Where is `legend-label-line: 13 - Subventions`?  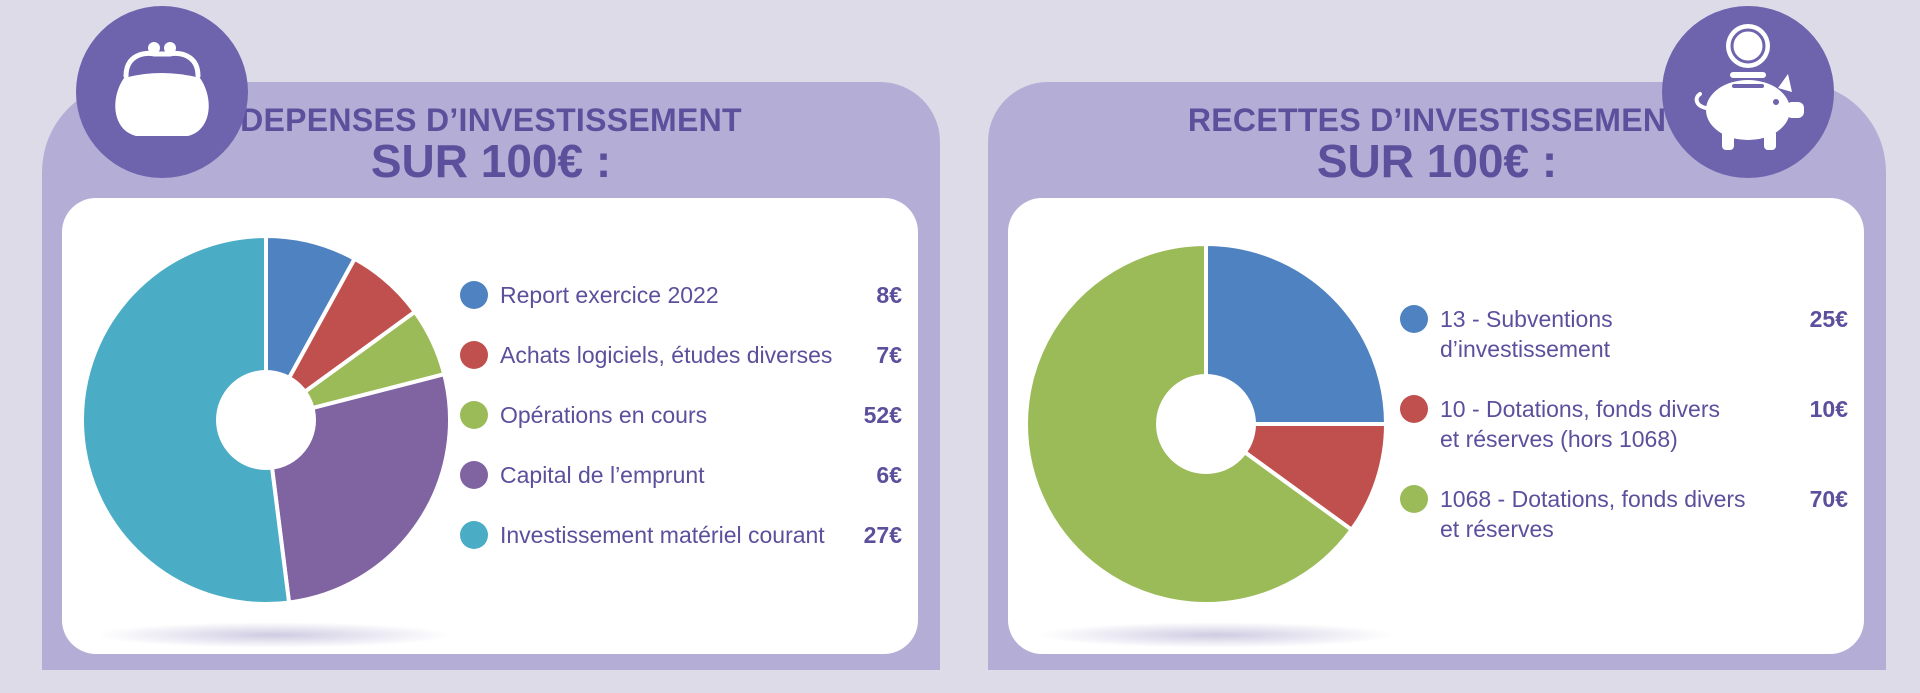
legend-label-line: 13 - Subventions is located at coordinates (1526, 319).